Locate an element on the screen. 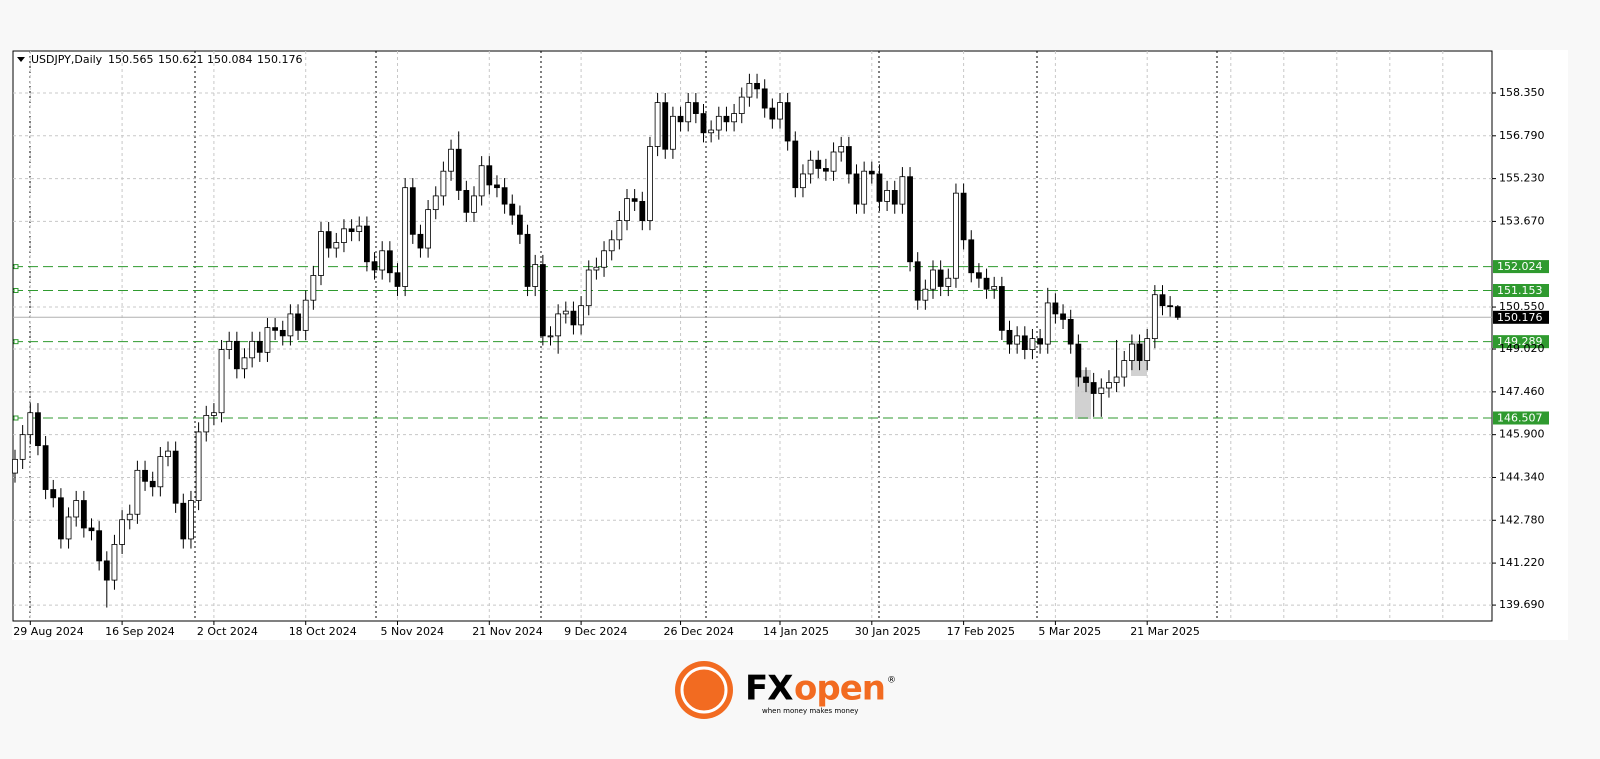 The width and height of the screenshot is (1600, 759). header-high: 150.621 is located at coordinates (181, 59).